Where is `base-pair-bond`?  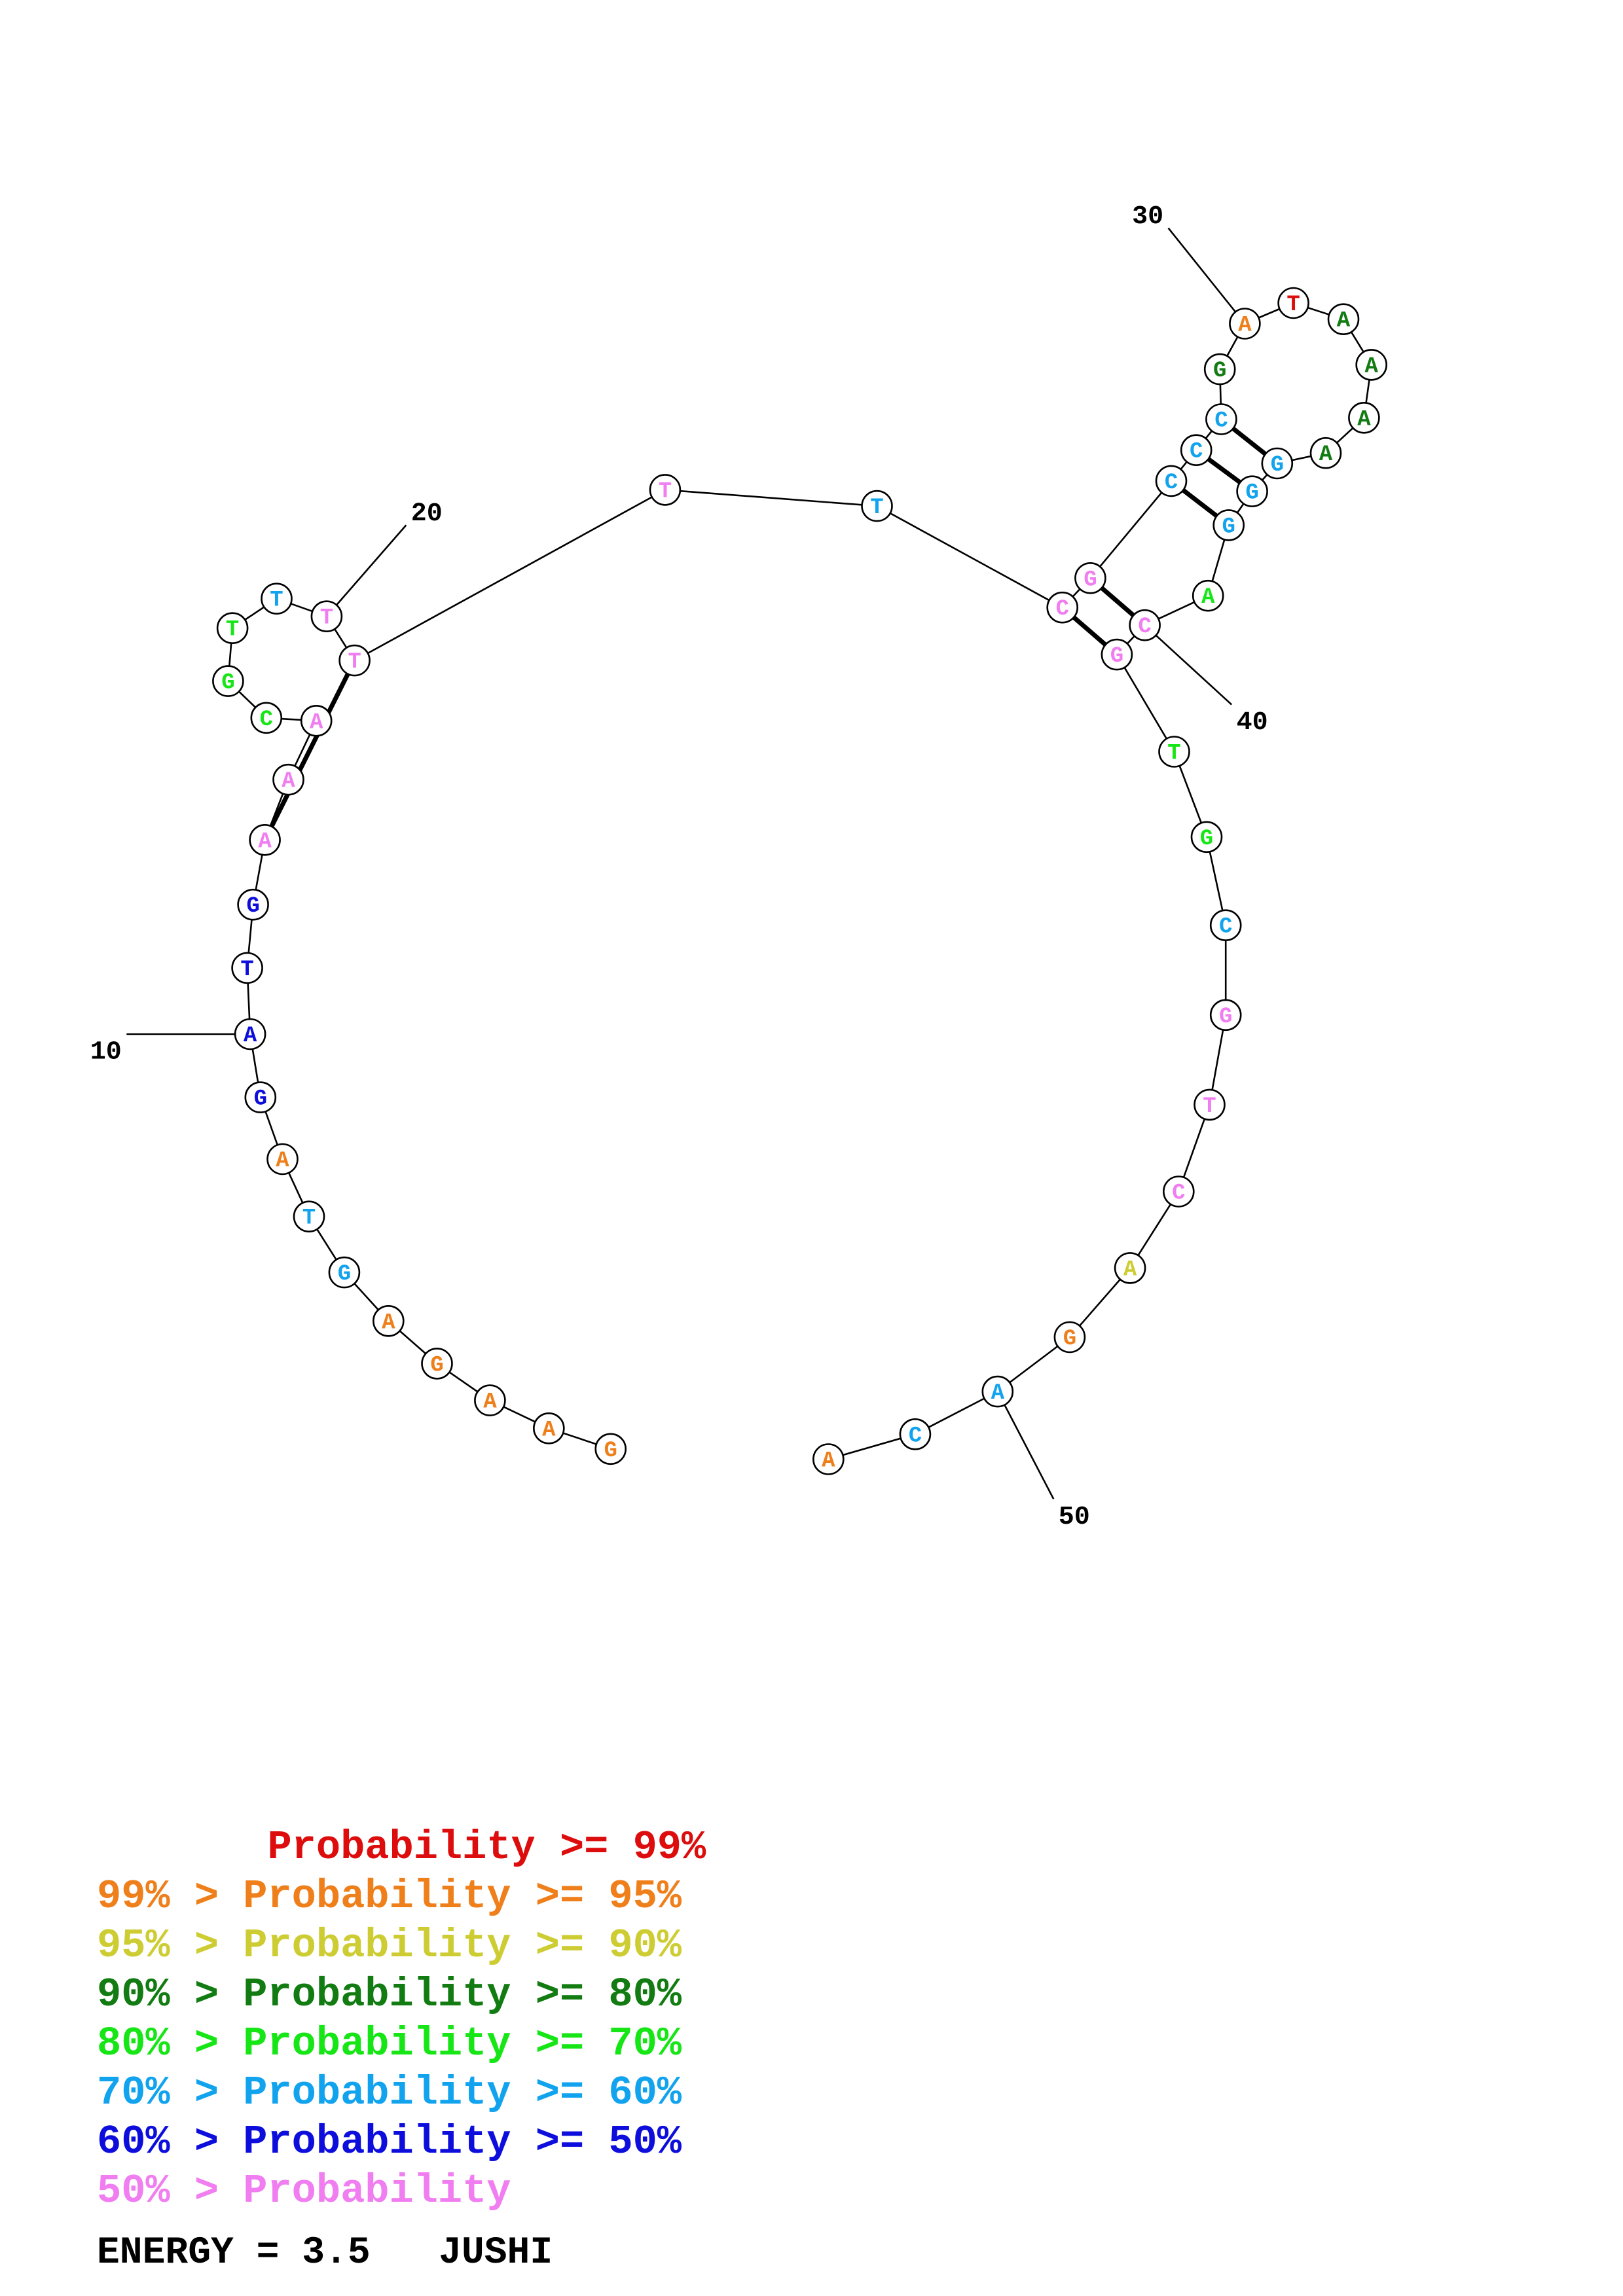
base-pair-bond is located at coordinates (310, 750).